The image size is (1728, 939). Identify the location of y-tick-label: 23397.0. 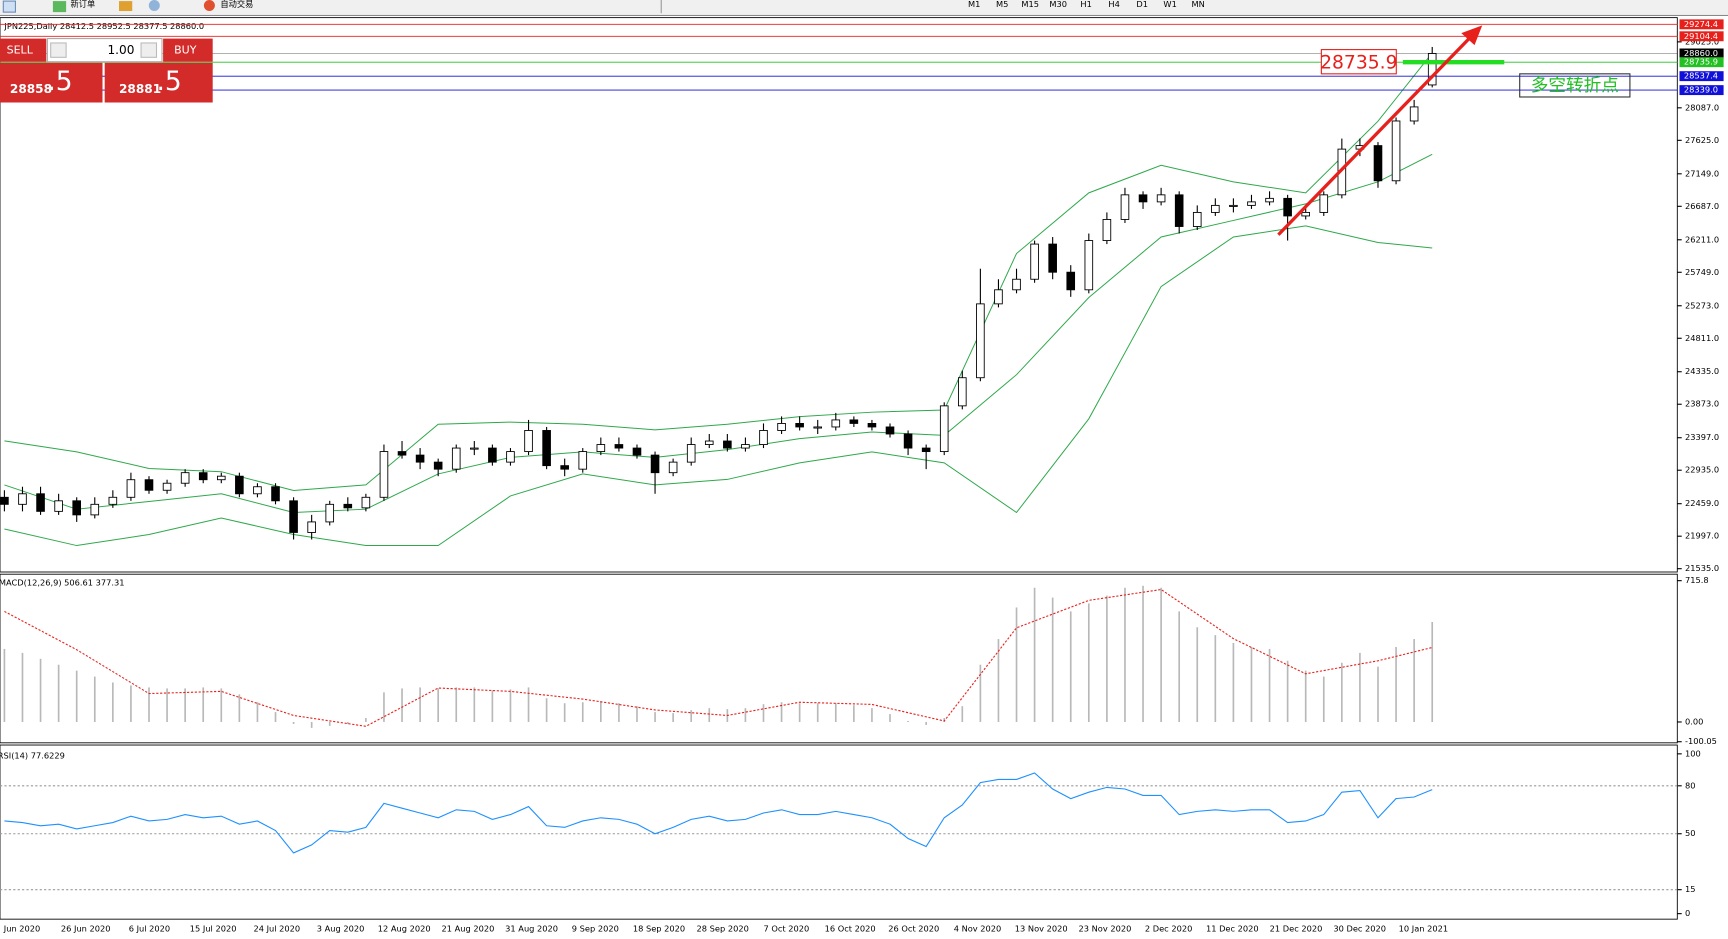
(1702, 437).